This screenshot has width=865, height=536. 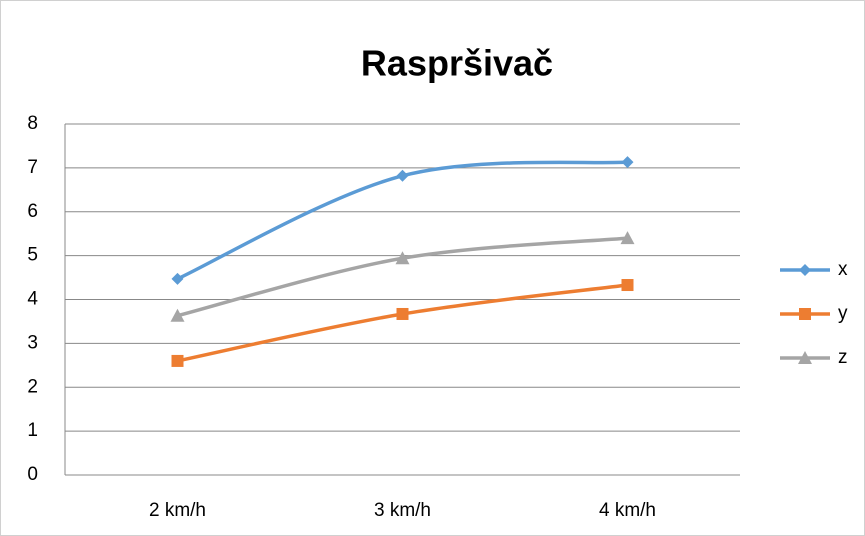 I want to click on x-tick-label: 3 km/h, so click(x=402, y=510).